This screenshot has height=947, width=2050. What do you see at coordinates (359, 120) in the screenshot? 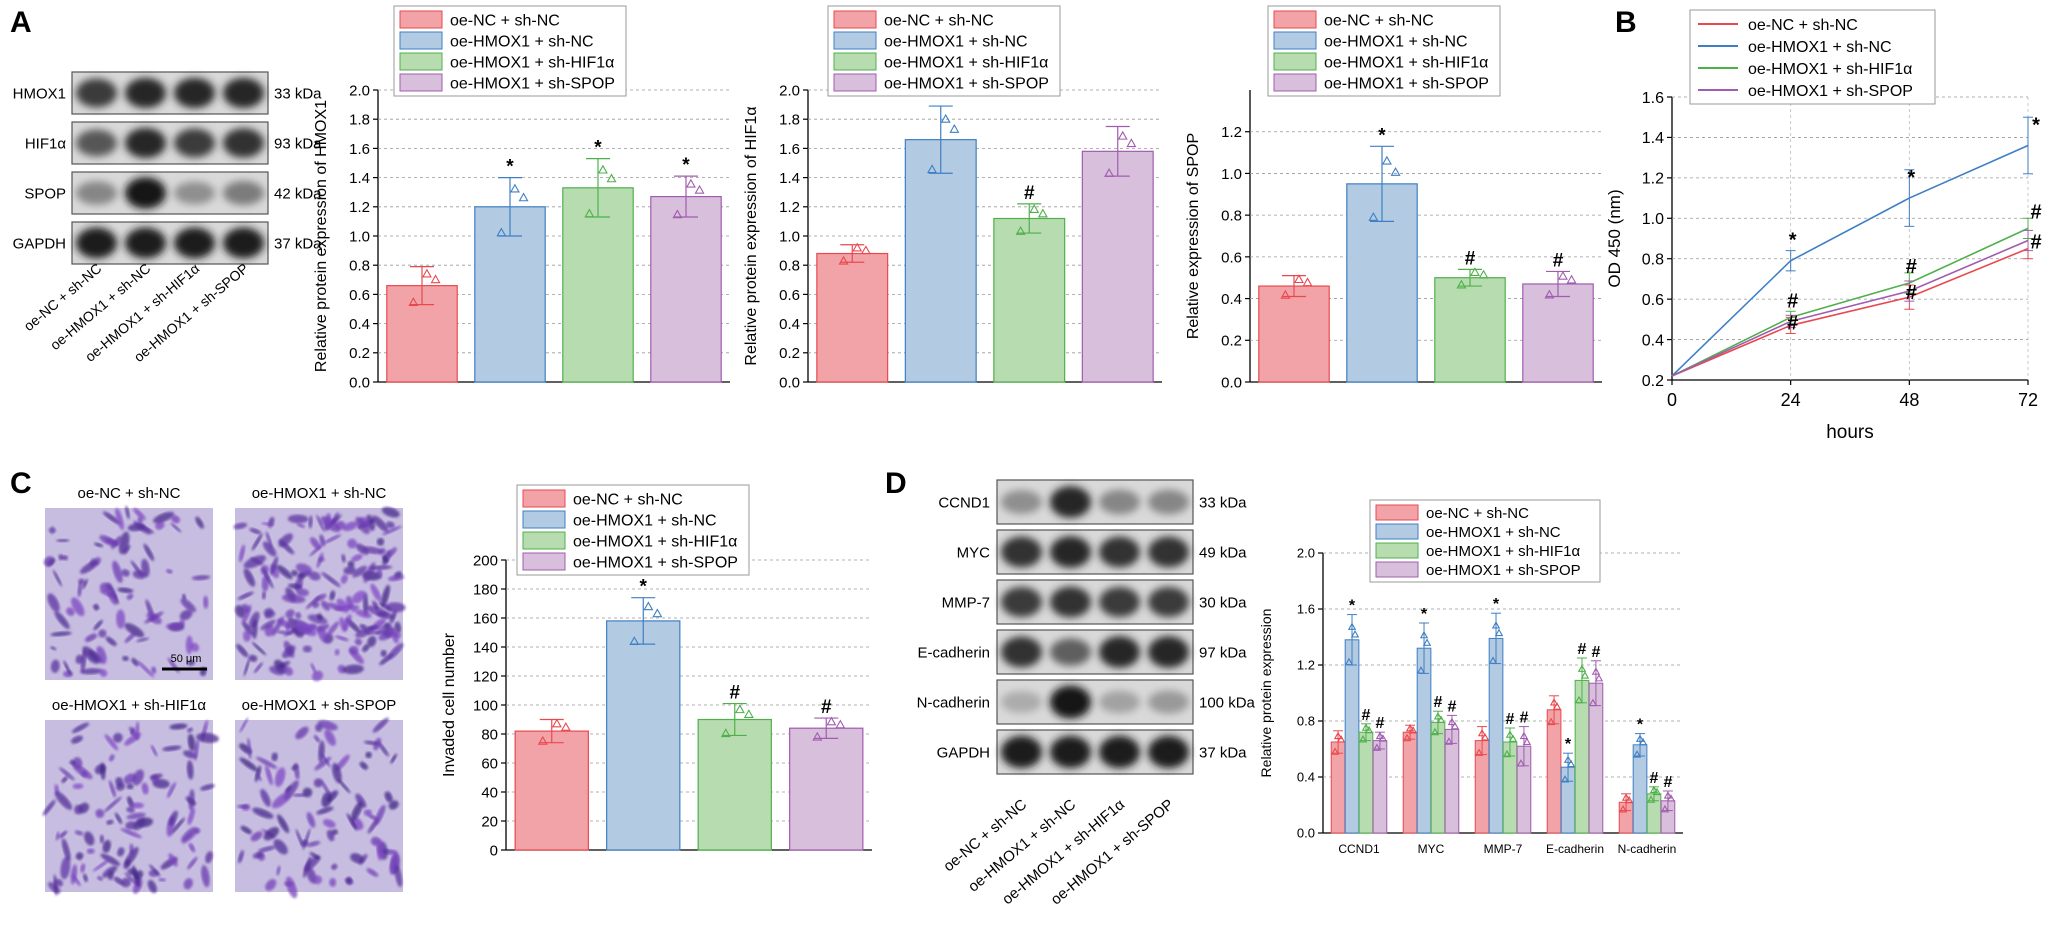
I see `y-tick-label: 1.8` at bounding box center [359, 120].